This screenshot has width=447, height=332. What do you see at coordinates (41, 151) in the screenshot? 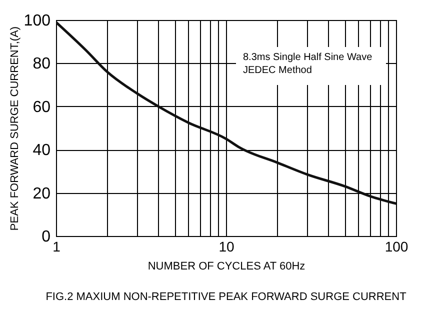
I see `y-tick-label: 40` at bounding box center [41, 151].